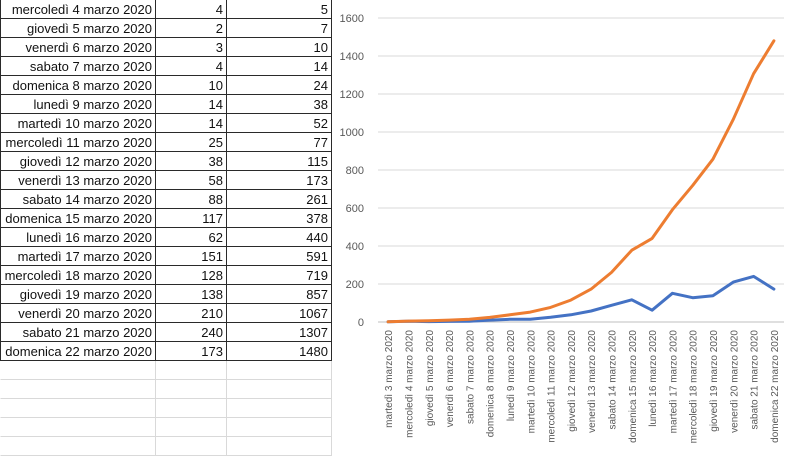 The height and width of the screenshot is (456, 800). What do you see at coordinates (78, 9) in the screenshot?
I see `date-cell: mercoledì 4 marzo 2020` at bounding box center [78, 9].